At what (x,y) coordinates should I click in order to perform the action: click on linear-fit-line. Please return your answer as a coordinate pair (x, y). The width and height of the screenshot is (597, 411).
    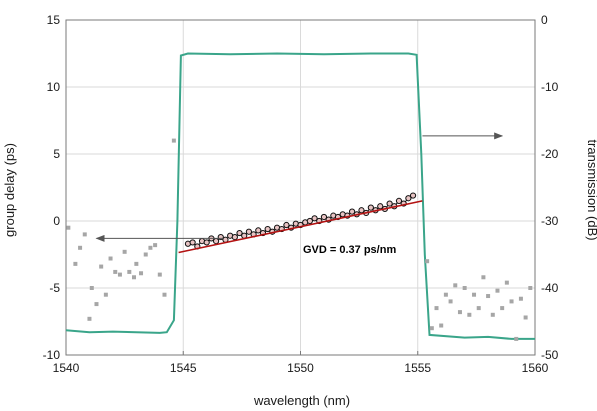
    Looking at the image, I should click on (300, 227).